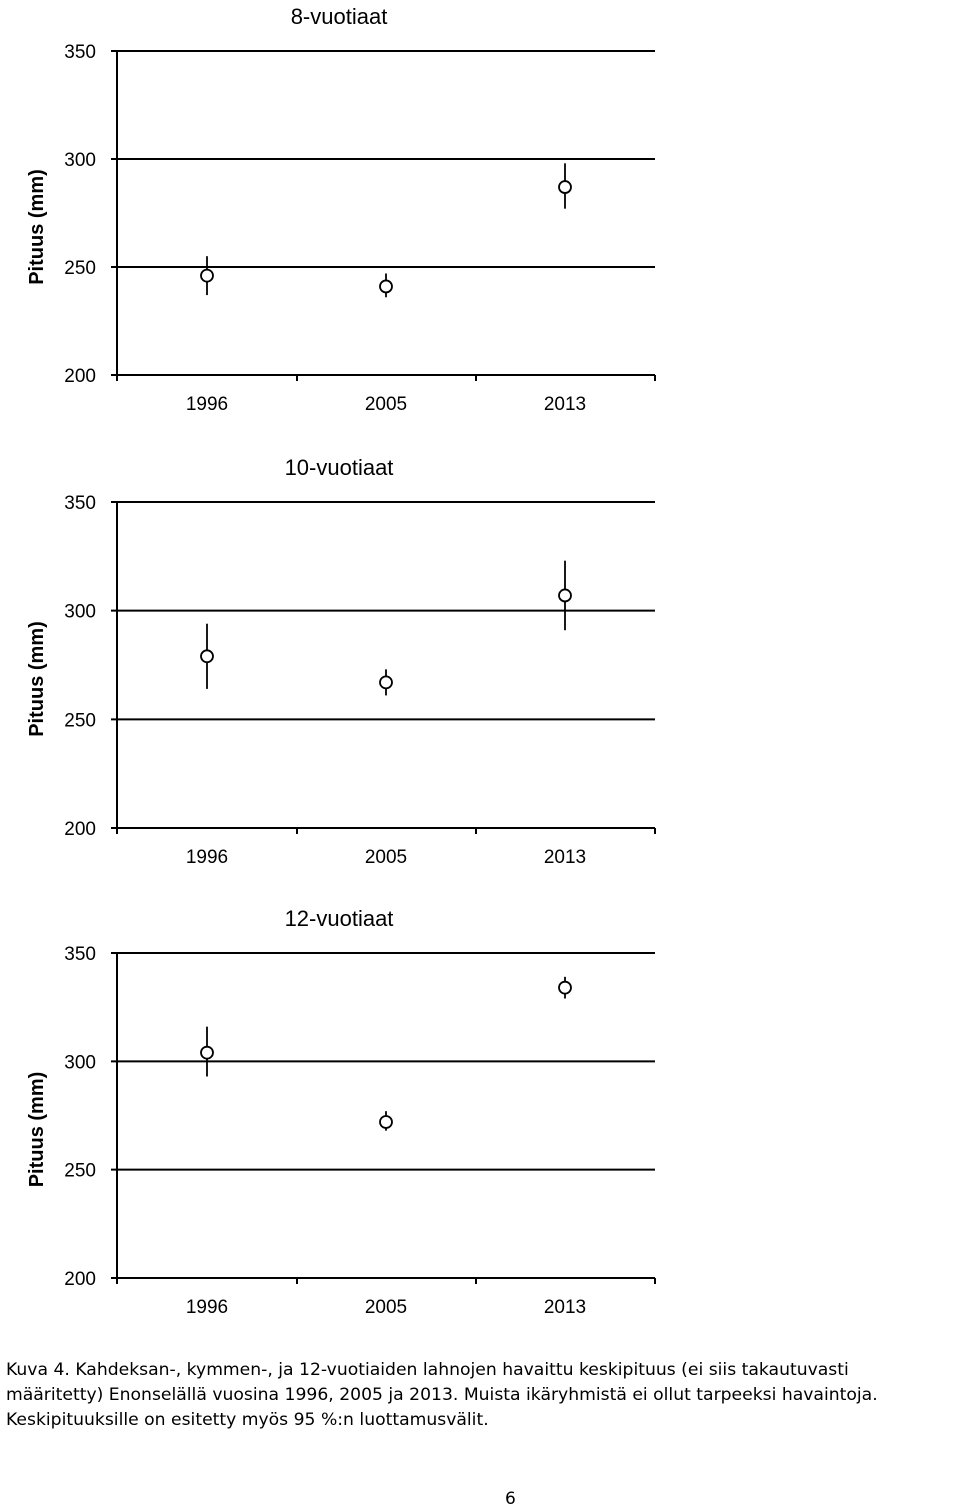  Describe the element at coordinates (339, 918) in the screenshot. I see `chart-title: 12-vuotiaat` at that location.